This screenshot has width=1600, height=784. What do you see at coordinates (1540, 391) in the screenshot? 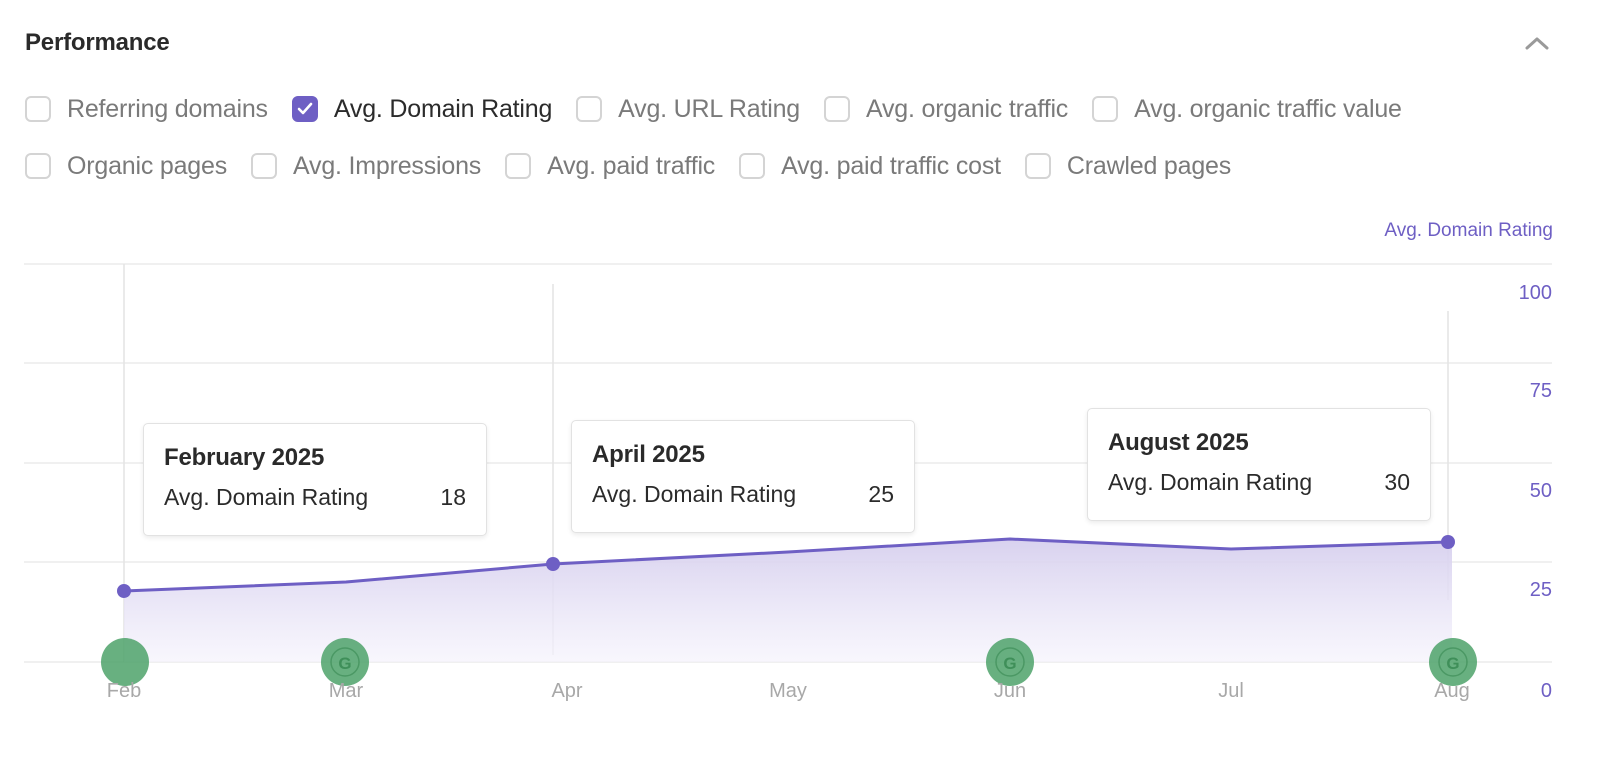
I see `y-tick-75: 75` at bounding box center [1540, 391].